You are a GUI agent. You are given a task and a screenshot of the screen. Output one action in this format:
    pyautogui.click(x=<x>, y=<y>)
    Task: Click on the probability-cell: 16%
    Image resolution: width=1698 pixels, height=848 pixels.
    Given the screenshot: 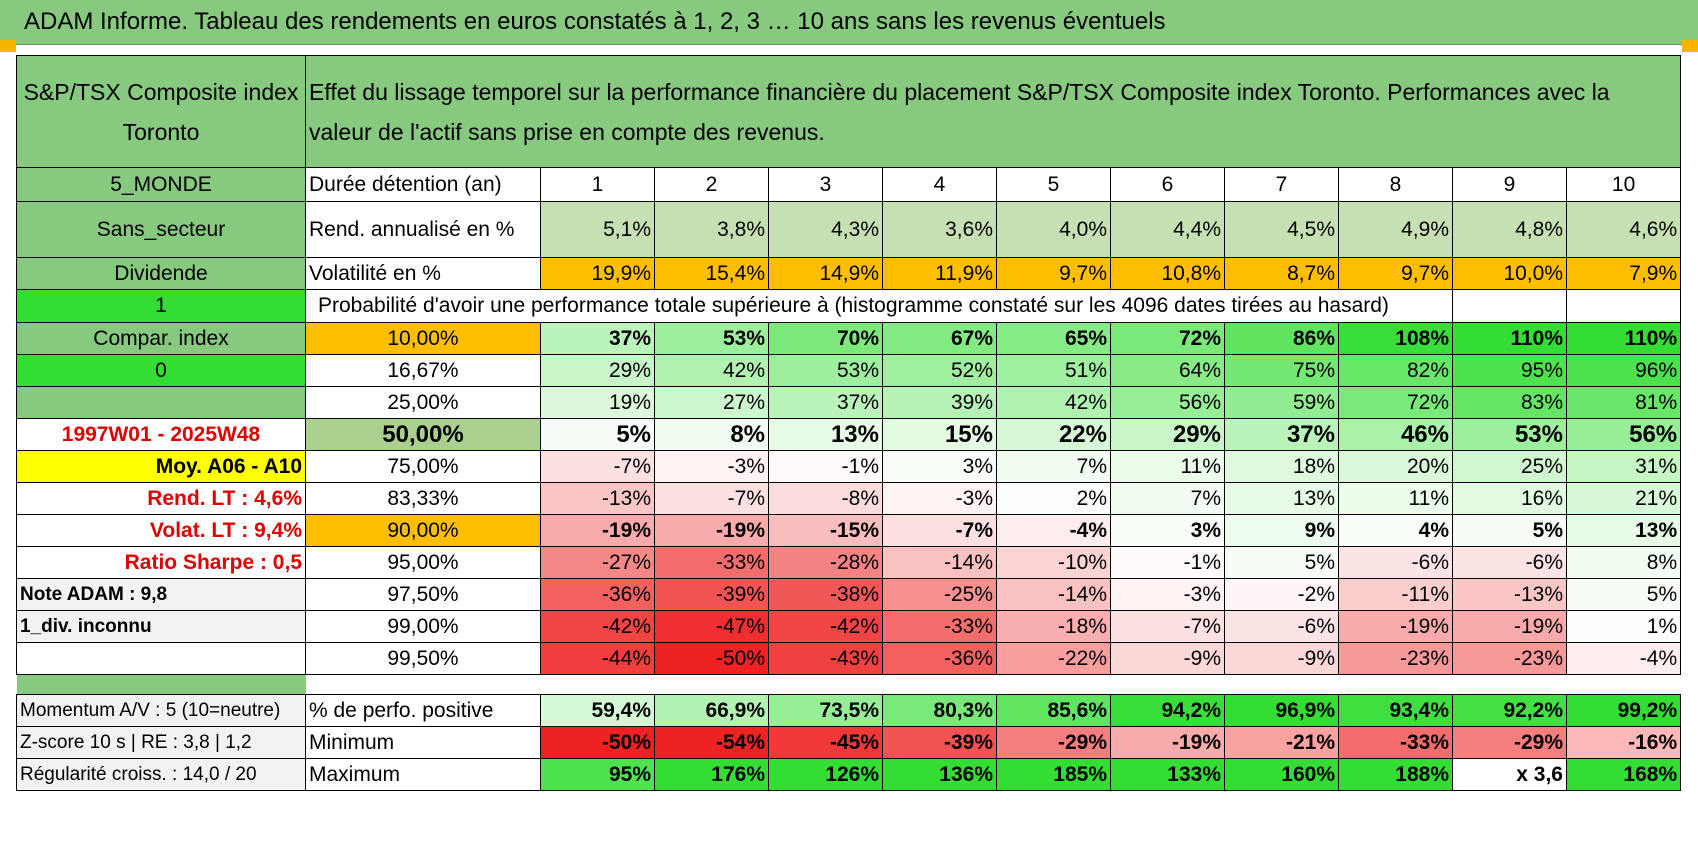 What is the action you would take?
    pyautogui.click(x=1509, y=498)
    